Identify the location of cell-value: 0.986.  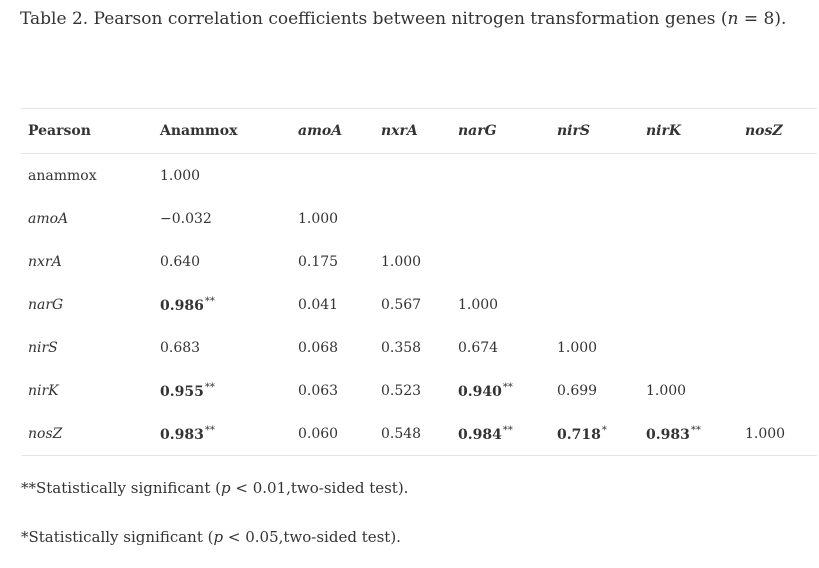
(182, 305).